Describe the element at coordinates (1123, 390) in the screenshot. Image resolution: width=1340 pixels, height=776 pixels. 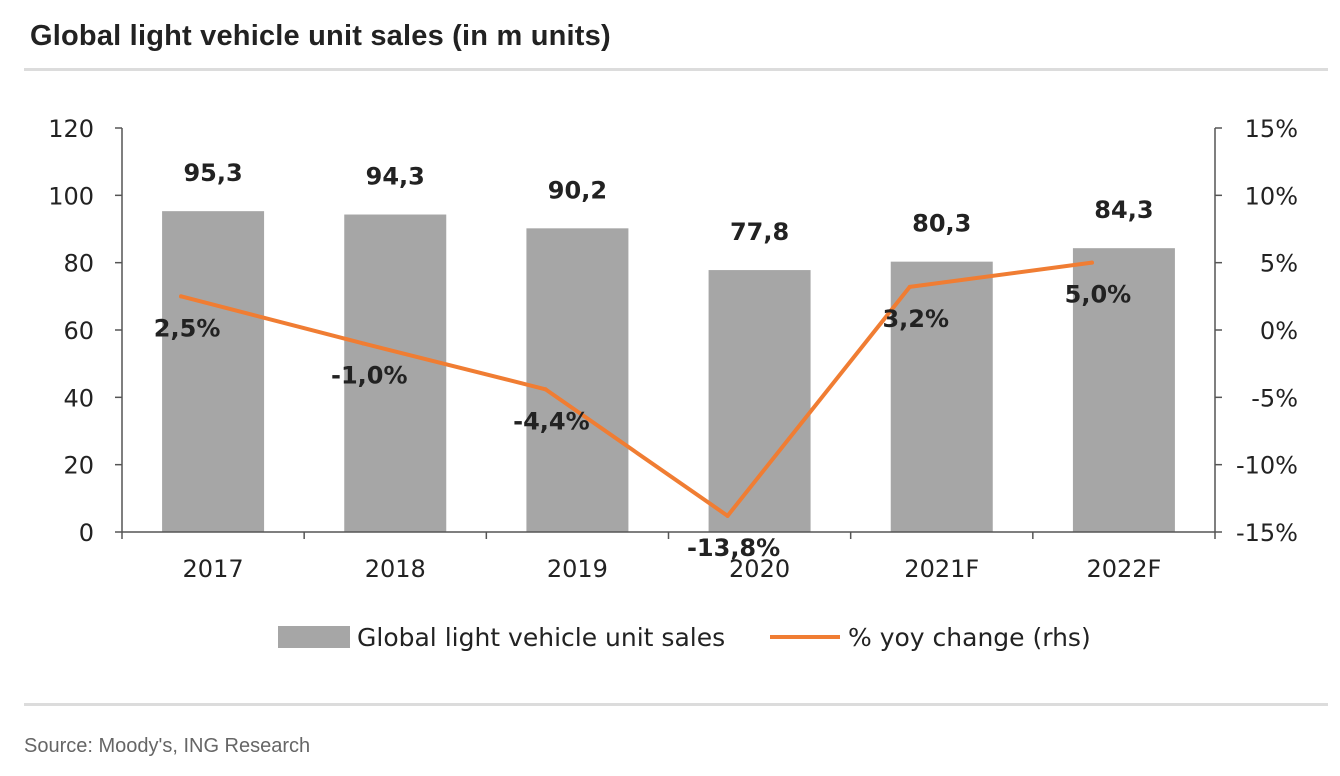
I see `bar-2022F` at that location.